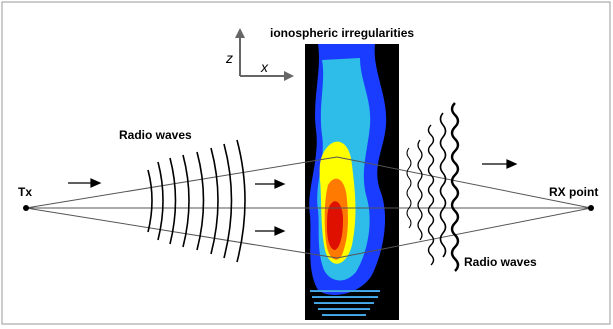  I want to click on ray-upper-incoming, so click(181, 182).